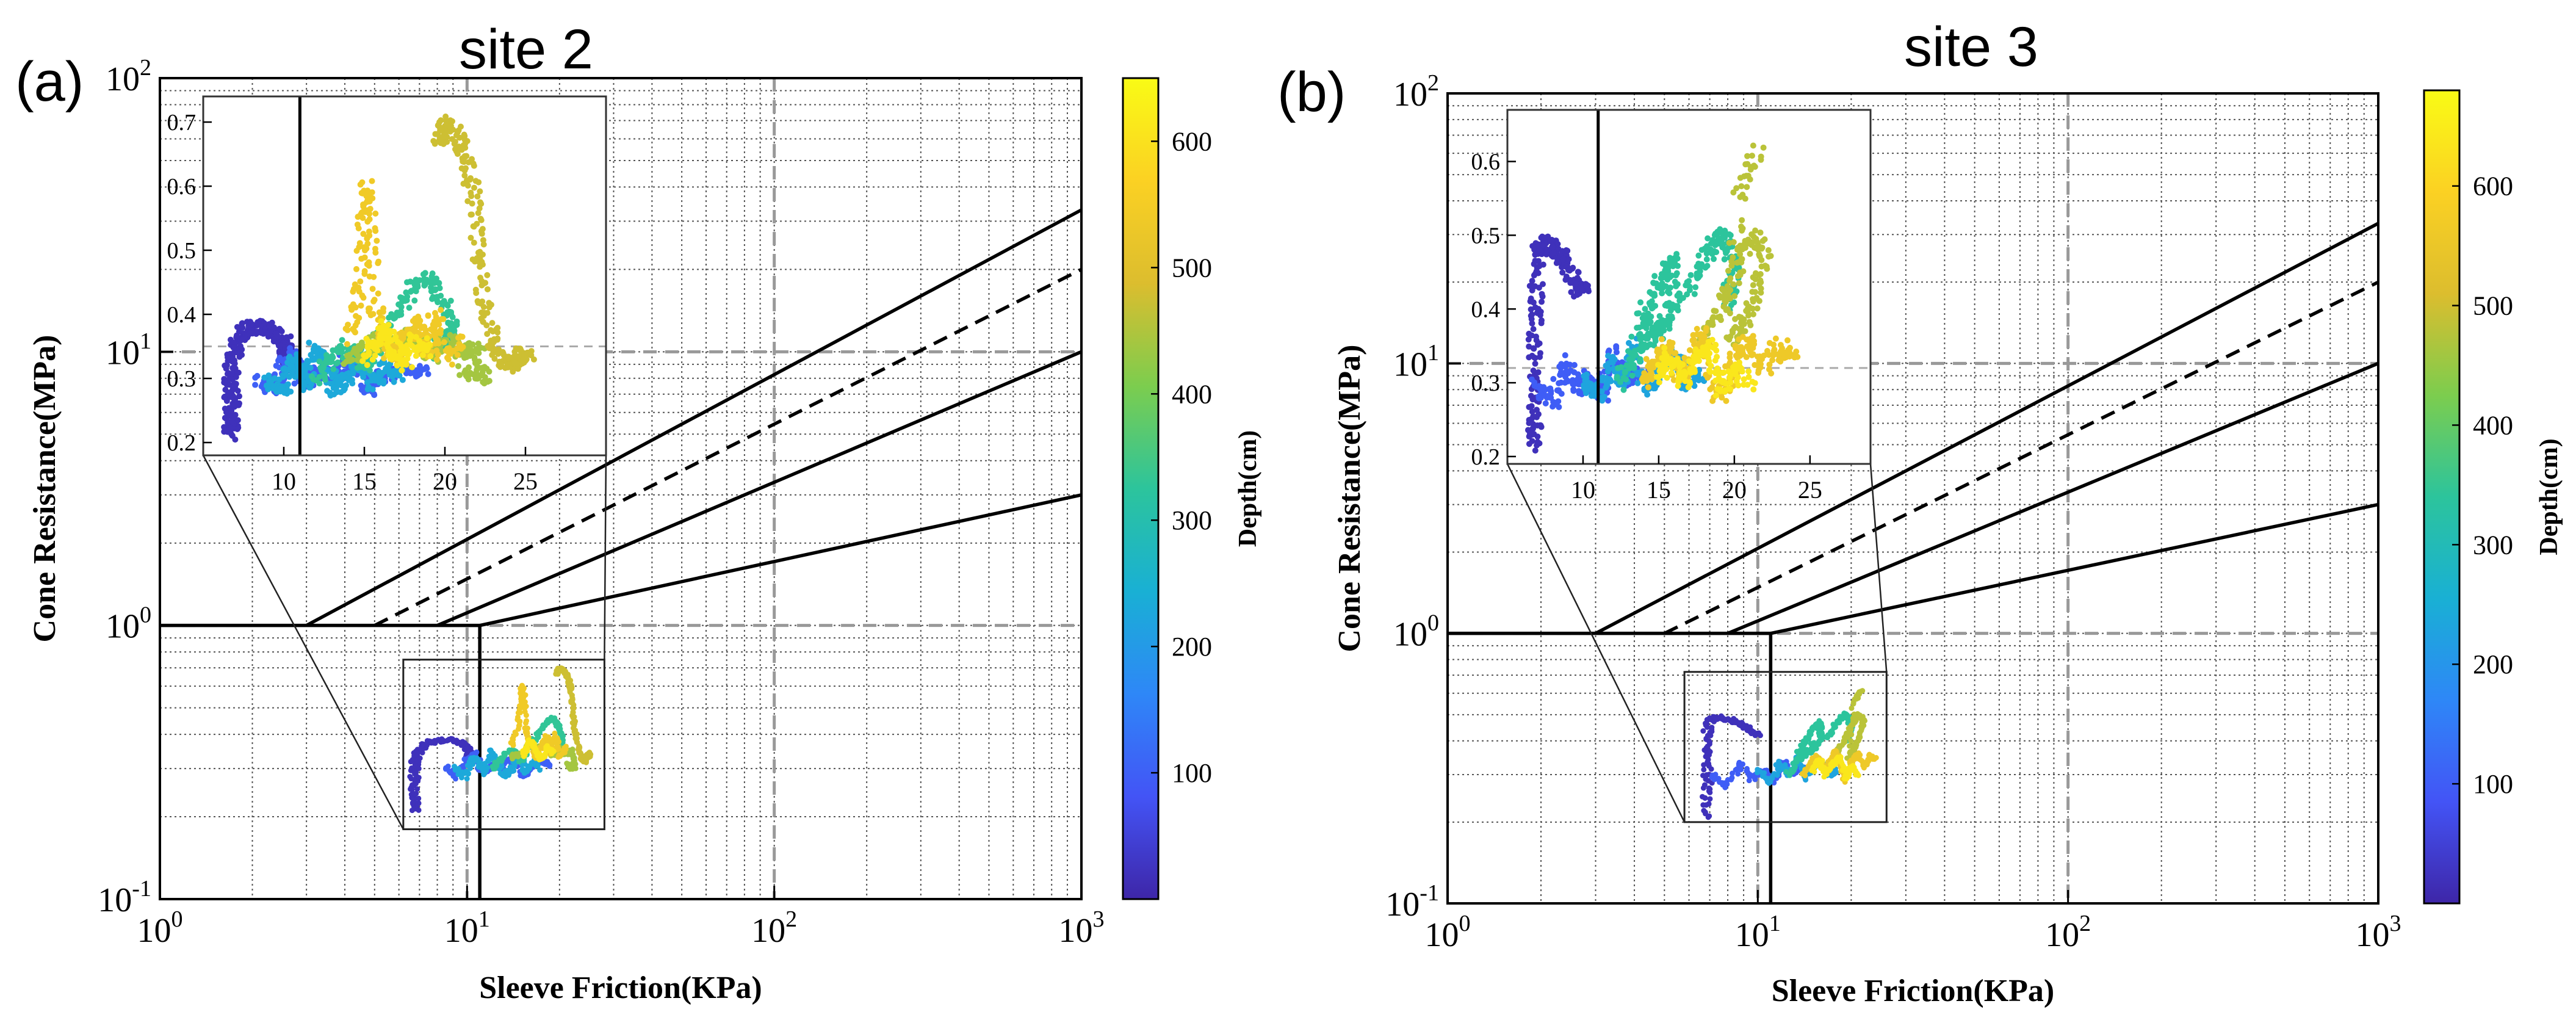 This screenshot has width=2576, height=1034. What do you see at coordinates (49, 82) in the screenshot?
I see `panel-label: (a)` at bounding box center [49, 82].